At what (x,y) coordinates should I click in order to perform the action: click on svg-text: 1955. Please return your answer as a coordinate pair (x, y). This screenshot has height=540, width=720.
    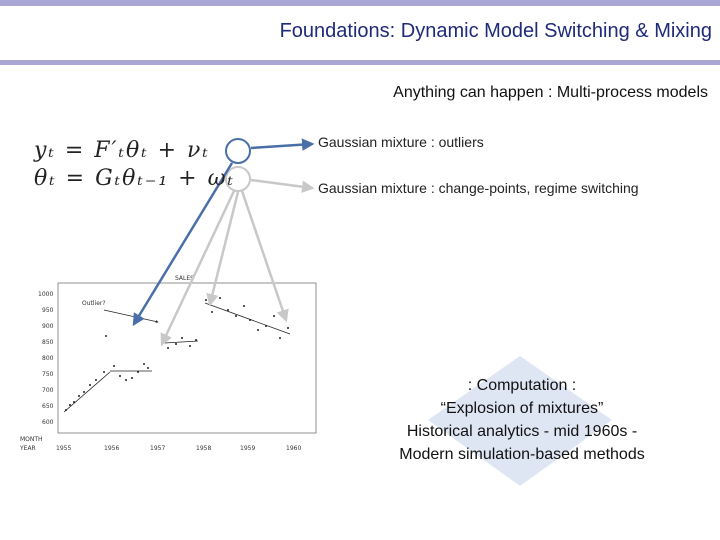
    Looking at the image, I should click on (63, 448).